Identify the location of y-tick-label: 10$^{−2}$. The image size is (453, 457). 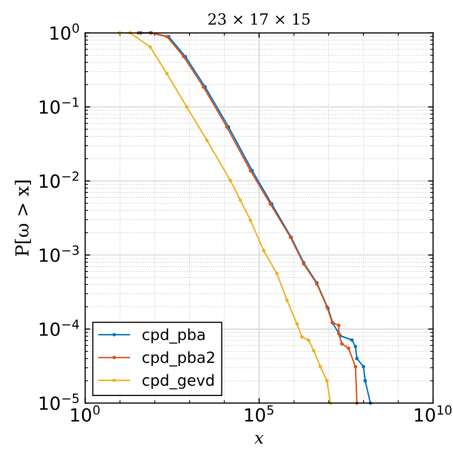
(59, 179).